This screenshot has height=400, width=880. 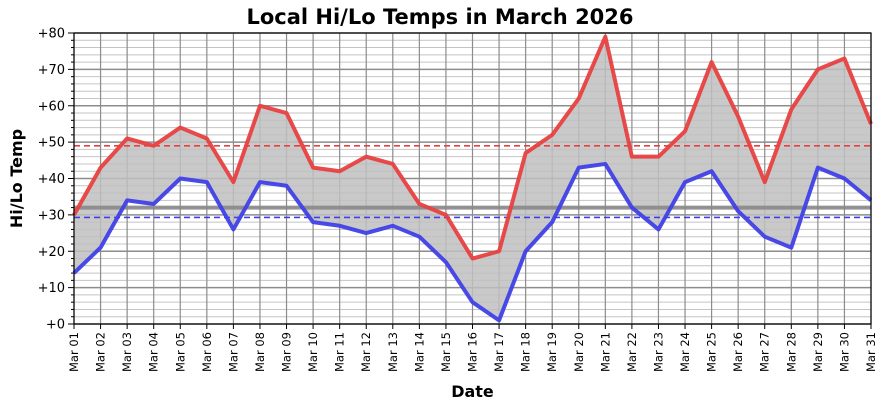 I want to click on x-tick-label: Mar 30, so click(x=844, y=352).